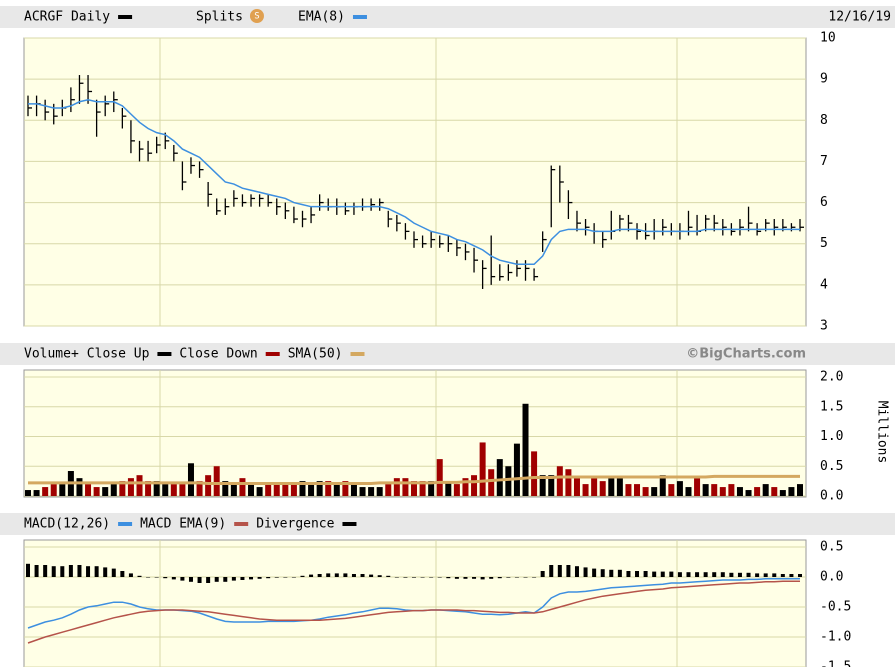  What do you see at coordinates (835, 637) in the screenshot?
I see `y-tick-label: -1.0` at bounding box center [835, 637].